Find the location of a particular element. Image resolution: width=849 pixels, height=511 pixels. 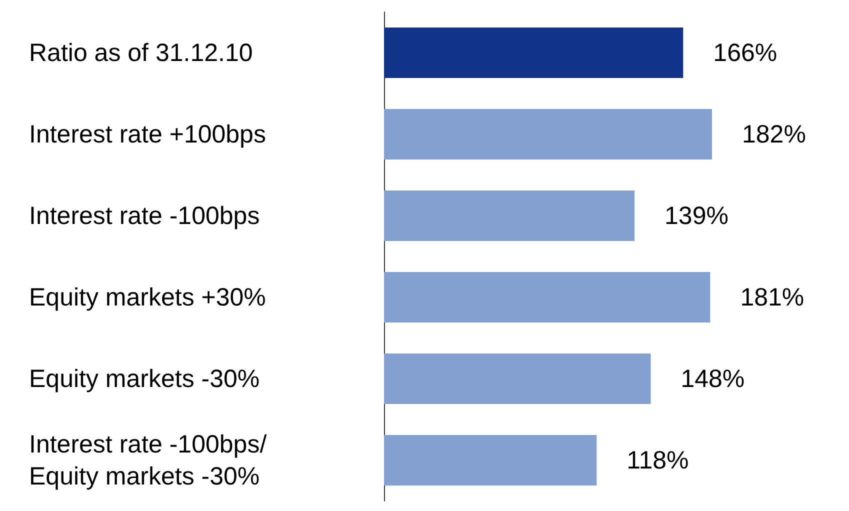

data-label: 118% is located at coordinates (657, 460).